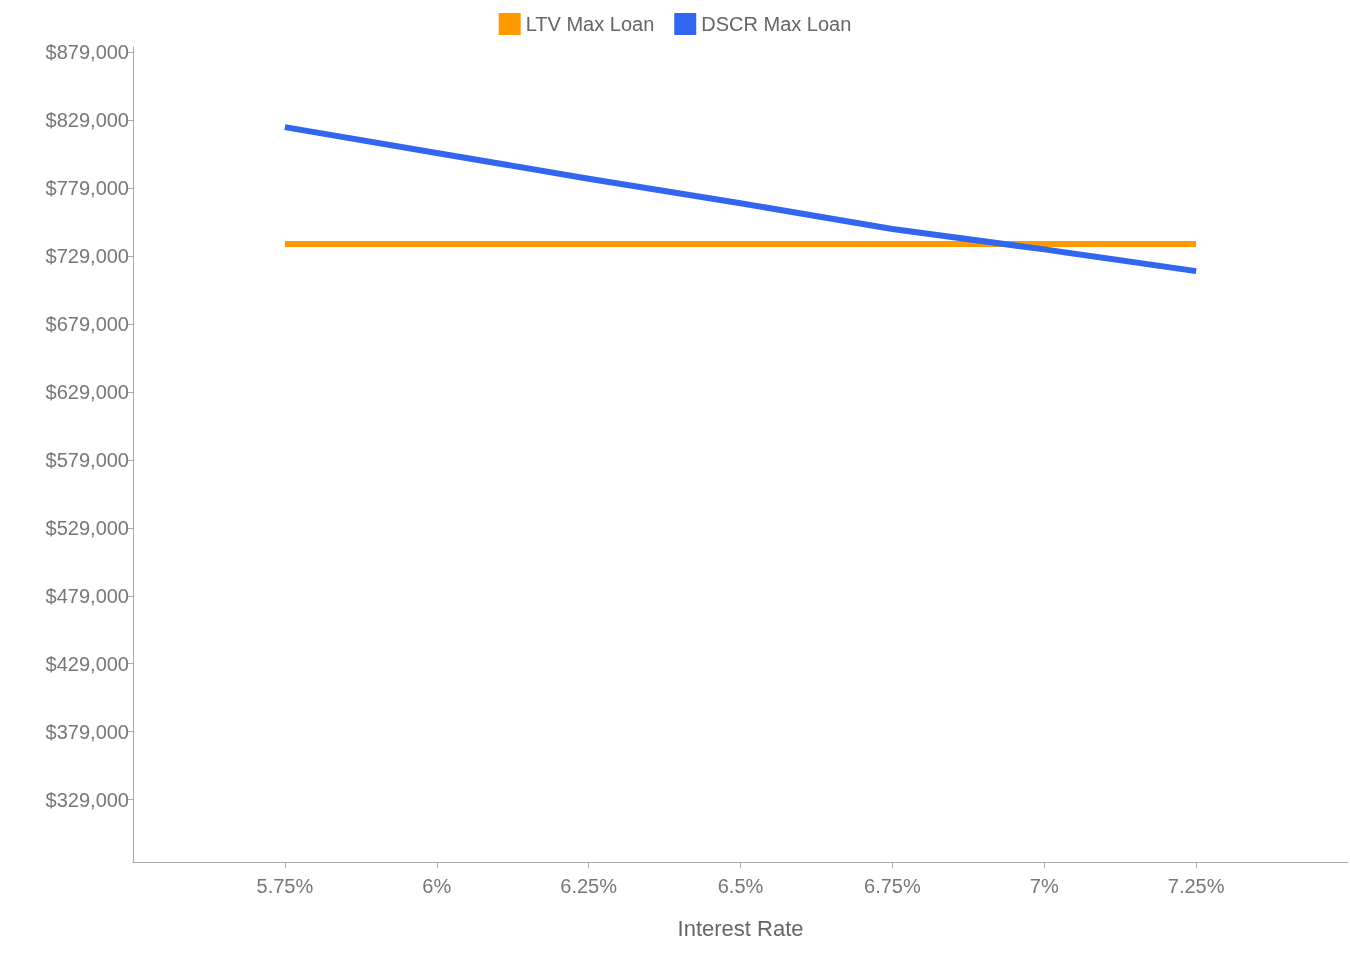  What do you see at coordinates (589, 886) in the screenshot?
I see `x-tick-label: 6.25%` at bounding box center [589, 886].